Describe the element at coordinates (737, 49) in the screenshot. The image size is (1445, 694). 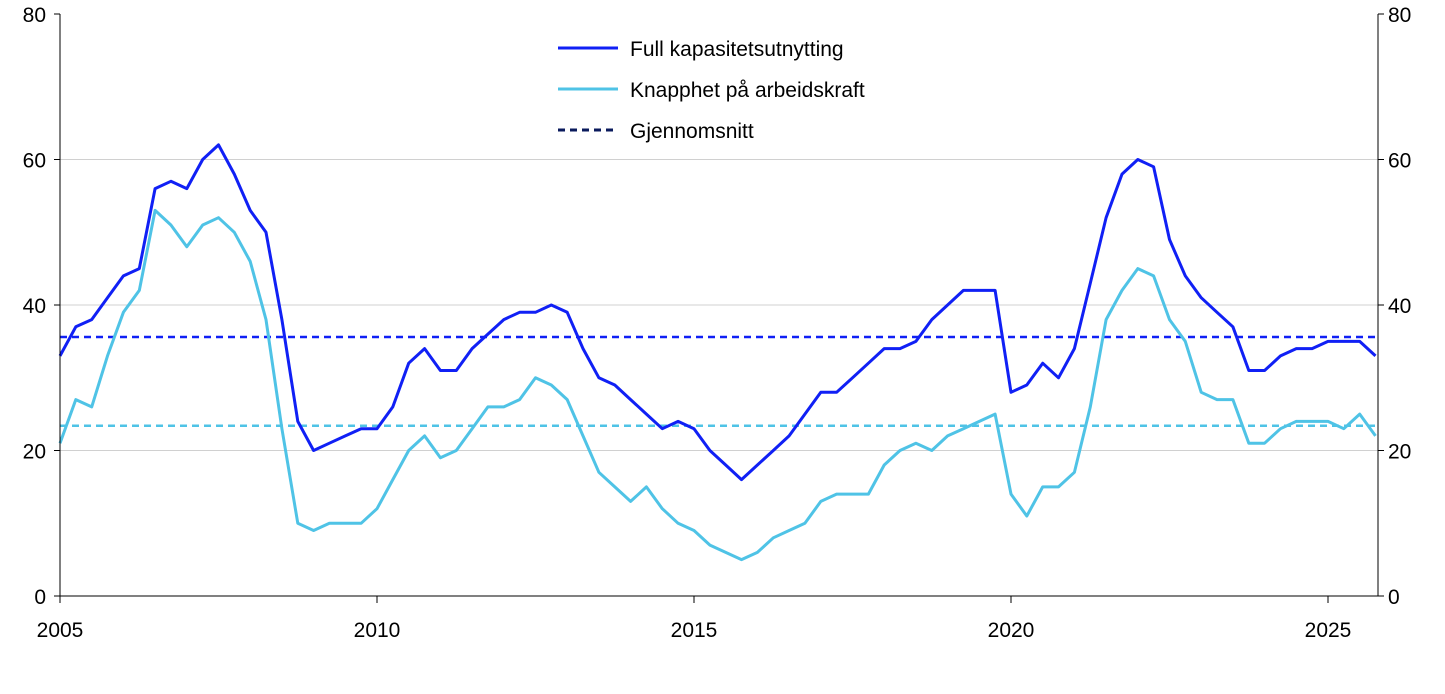
I see `legend-label: Full kapasitetsutnytting` at that location.